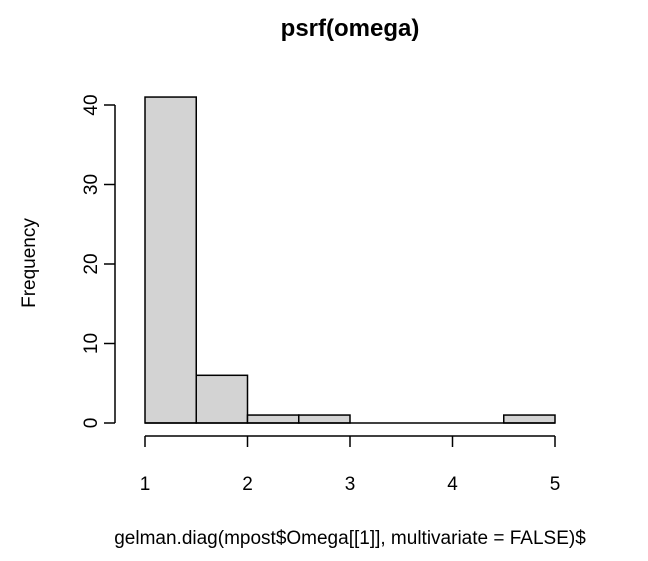 Image resolution: width=648 pixels, height=561 pixels. What do you see at coordinates (350, 28) in the screenshot?
I see `chart-title: psrf(omega)` at bounding box center [350, 28].